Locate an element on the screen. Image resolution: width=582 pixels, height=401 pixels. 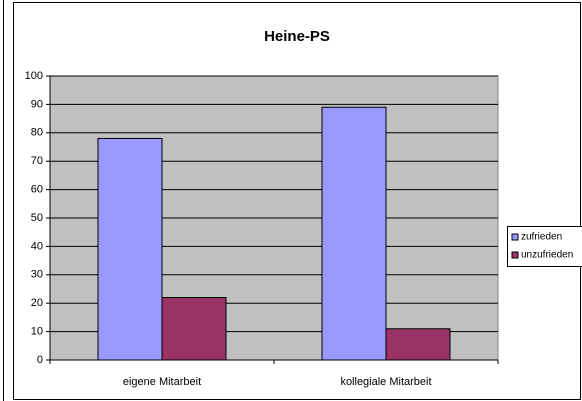
y-tick-label: 20 is located at coordinates (37, 303).